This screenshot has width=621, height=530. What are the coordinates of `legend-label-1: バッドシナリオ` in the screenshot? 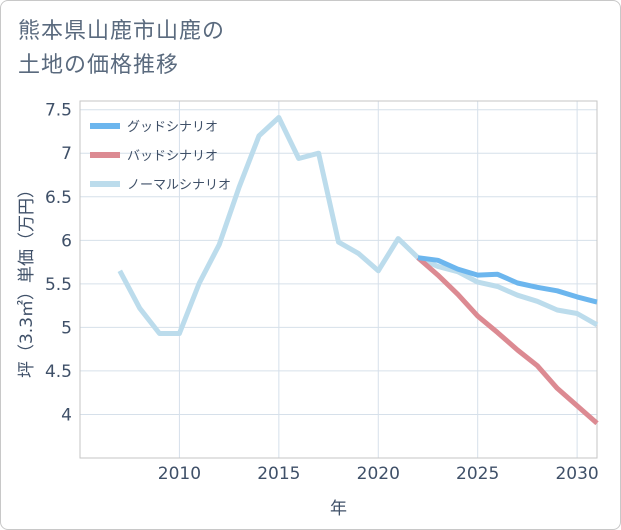 It's located at (172, 156).